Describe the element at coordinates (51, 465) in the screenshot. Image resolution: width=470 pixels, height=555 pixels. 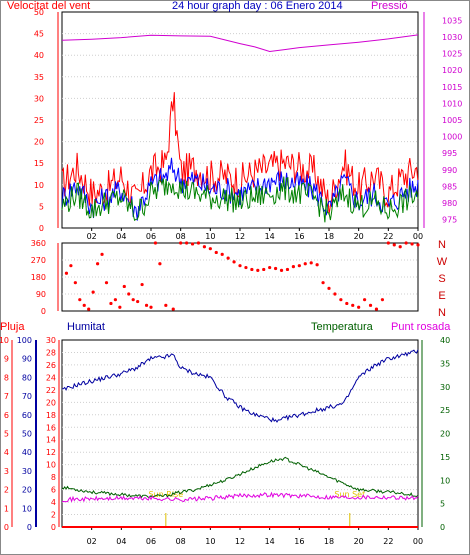
I see `temp-tick-label-left: 10` at that location.